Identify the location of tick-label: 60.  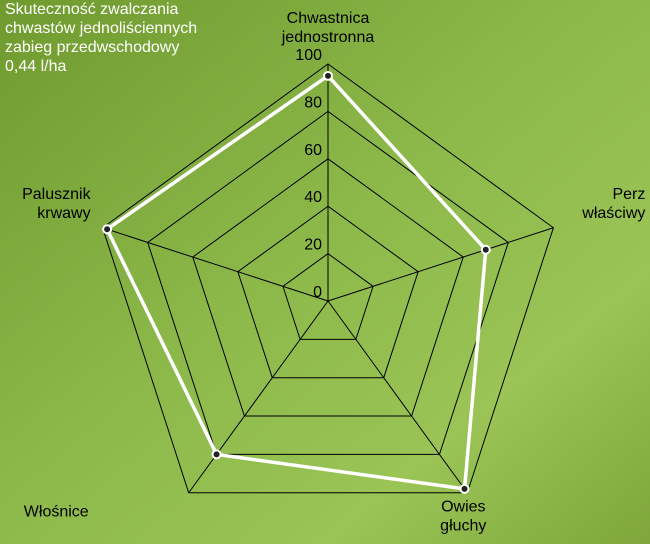
(313, 150).